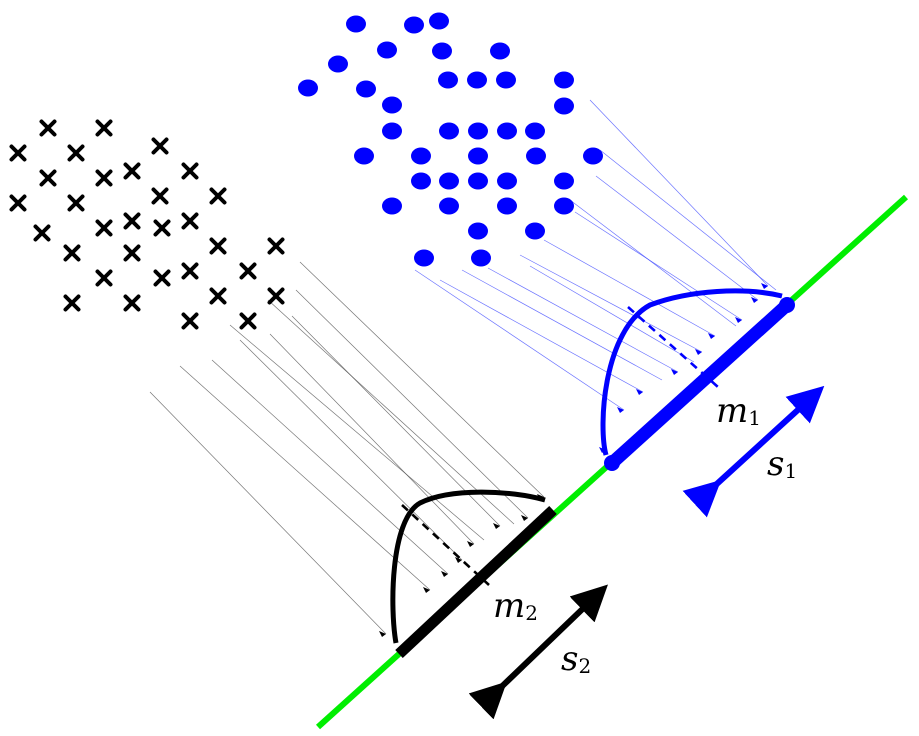  What do you see at coordinates (147, 224) in the screenshot?
I see `class2-points` at bounding box center [147, 224].